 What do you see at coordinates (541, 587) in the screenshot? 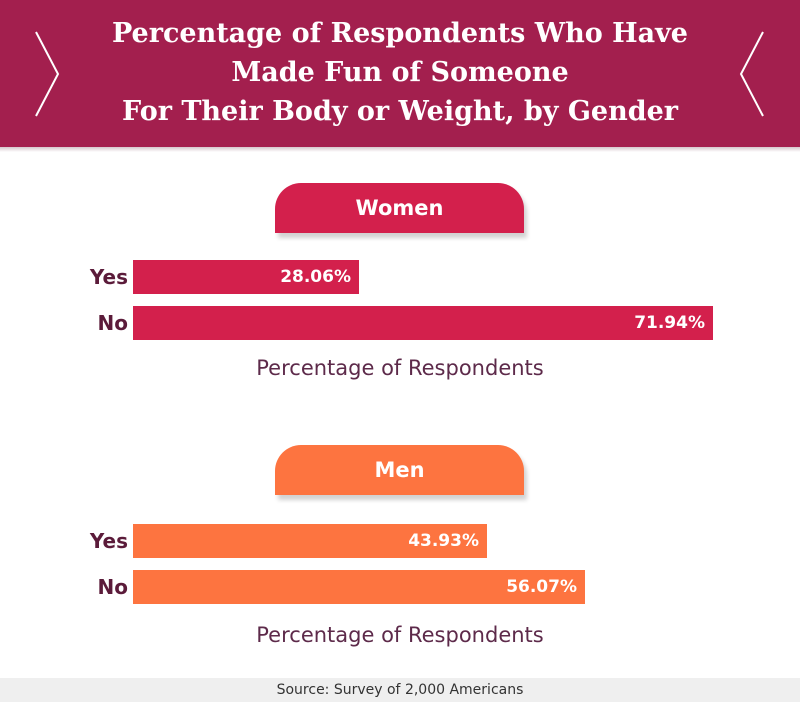
I see `men-no-value: 56.07%` at bounding box center [541, 587].